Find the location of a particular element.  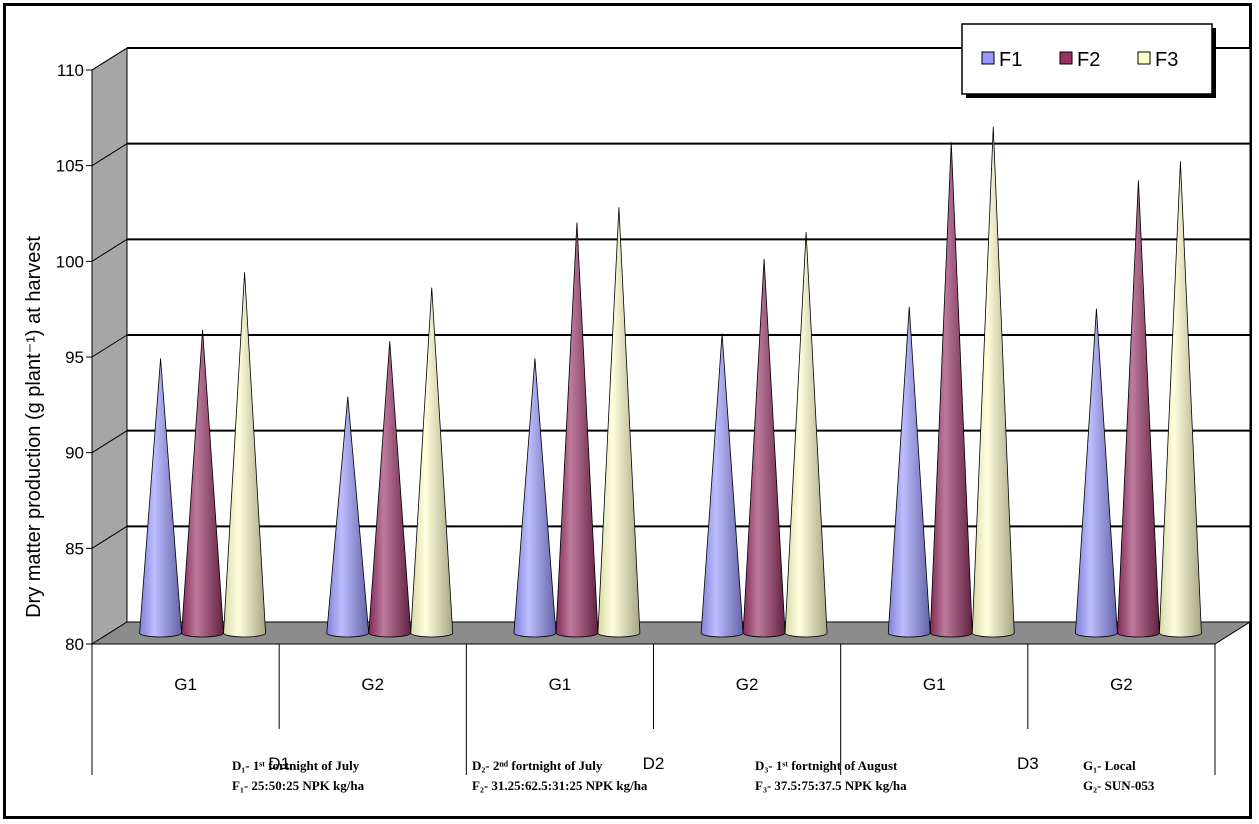

footnote-line: F₃- 37.5:75:37.5 NPK kg/ha is located at coordinates (831, 785).